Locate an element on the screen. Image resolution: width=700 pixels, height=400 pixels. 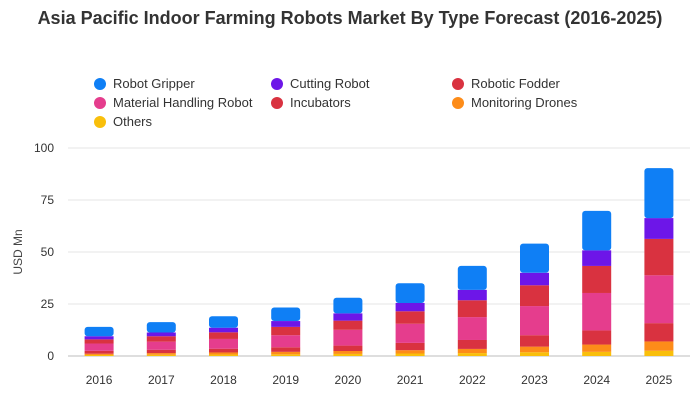
legend-item-others: Others is located at coordinates (123, 121).